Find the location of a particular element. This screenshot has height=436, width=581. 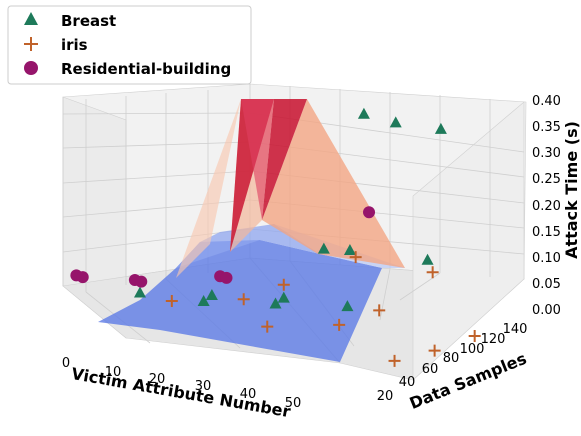

z-tick-label: 0.20 is located at coordinates (546, 206).